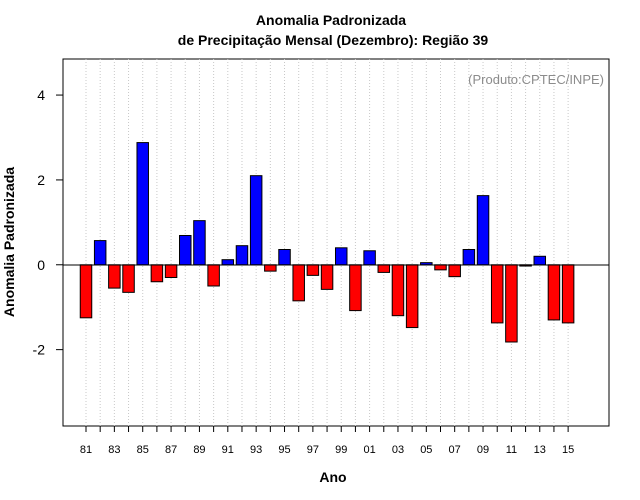 Image resolution: width=640 pixels, height=500 pixels. I want to click on bar-2005, so click(426, 264).